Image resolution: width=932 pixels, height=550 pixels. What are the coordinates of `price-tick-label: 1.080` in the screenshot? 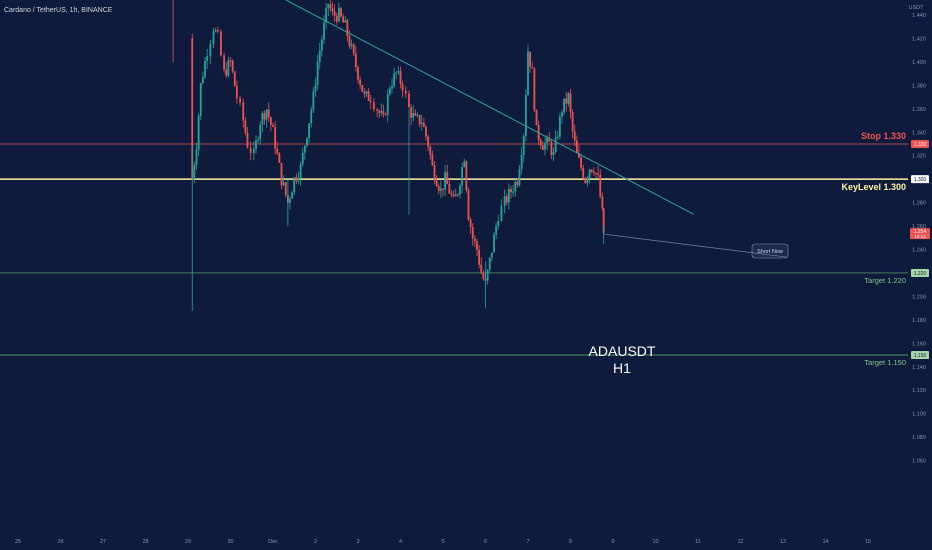 It's located at (919, 438).